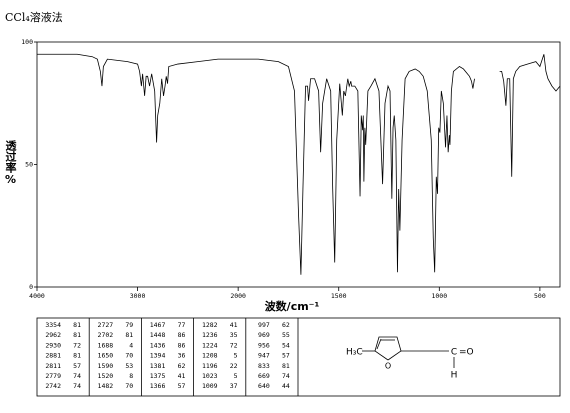 The image size is (570, 413). Describe the element at coordinates (31, 287) in the screenshot. I see `y-tick-label: 0` at that location.